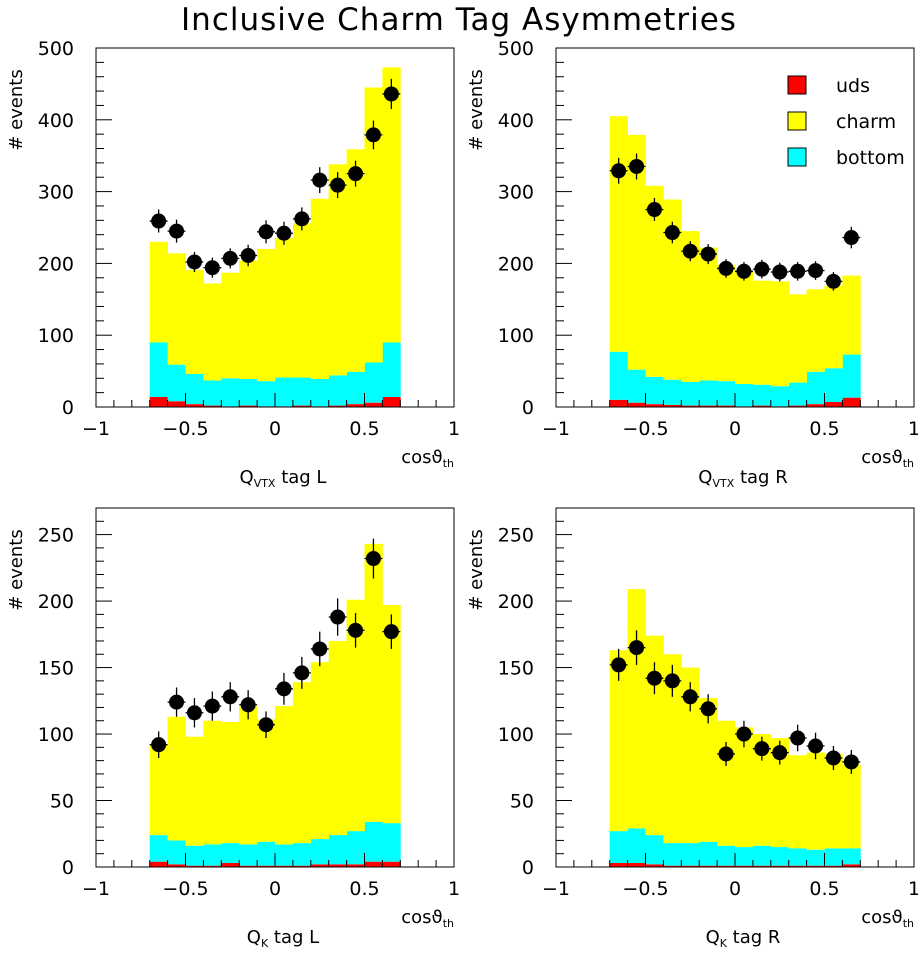  What do you see at coordinates (797, 121) in the screenshot?
I see `legend-swatch-charm` at bounding box center [797, 121].